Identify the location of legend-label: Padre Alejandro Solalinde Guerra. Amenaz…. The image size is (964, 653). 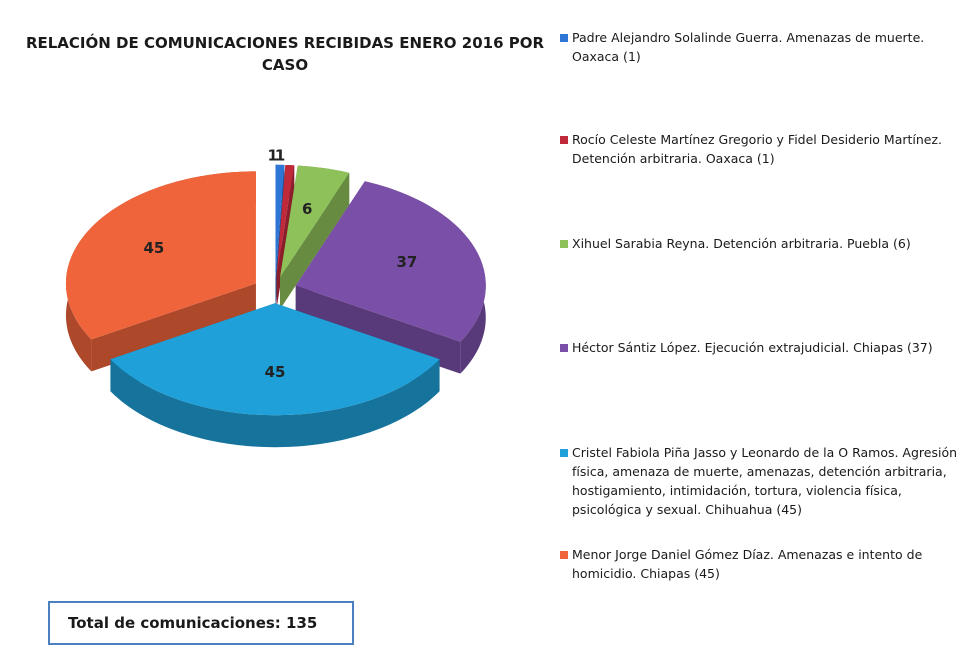
(748, 47).